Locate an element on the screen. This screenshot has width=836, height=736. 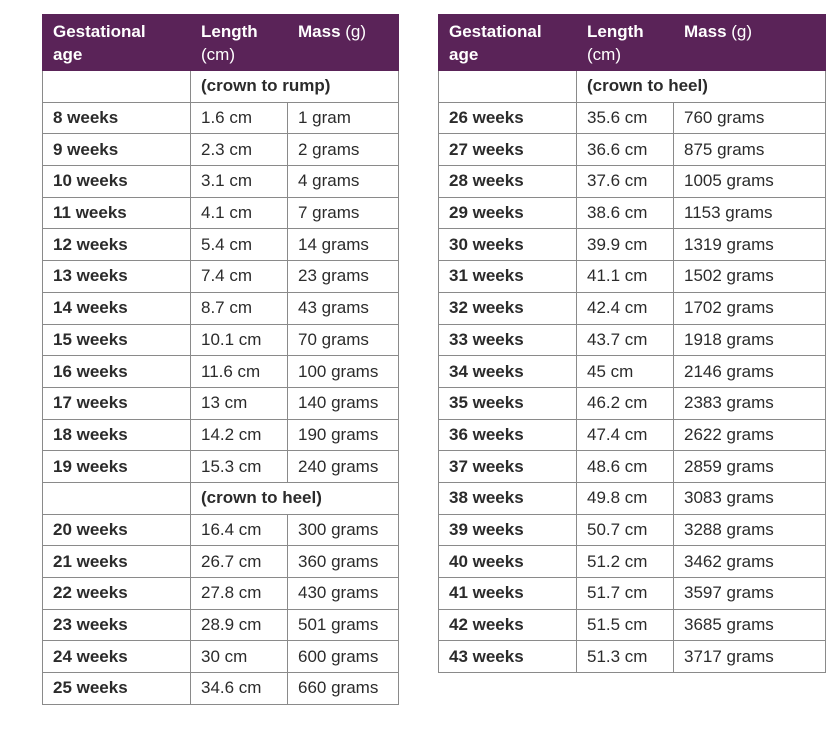
table-row: 26 weeks 35.6 cm 760 grams is located at coordinates (632, 118).